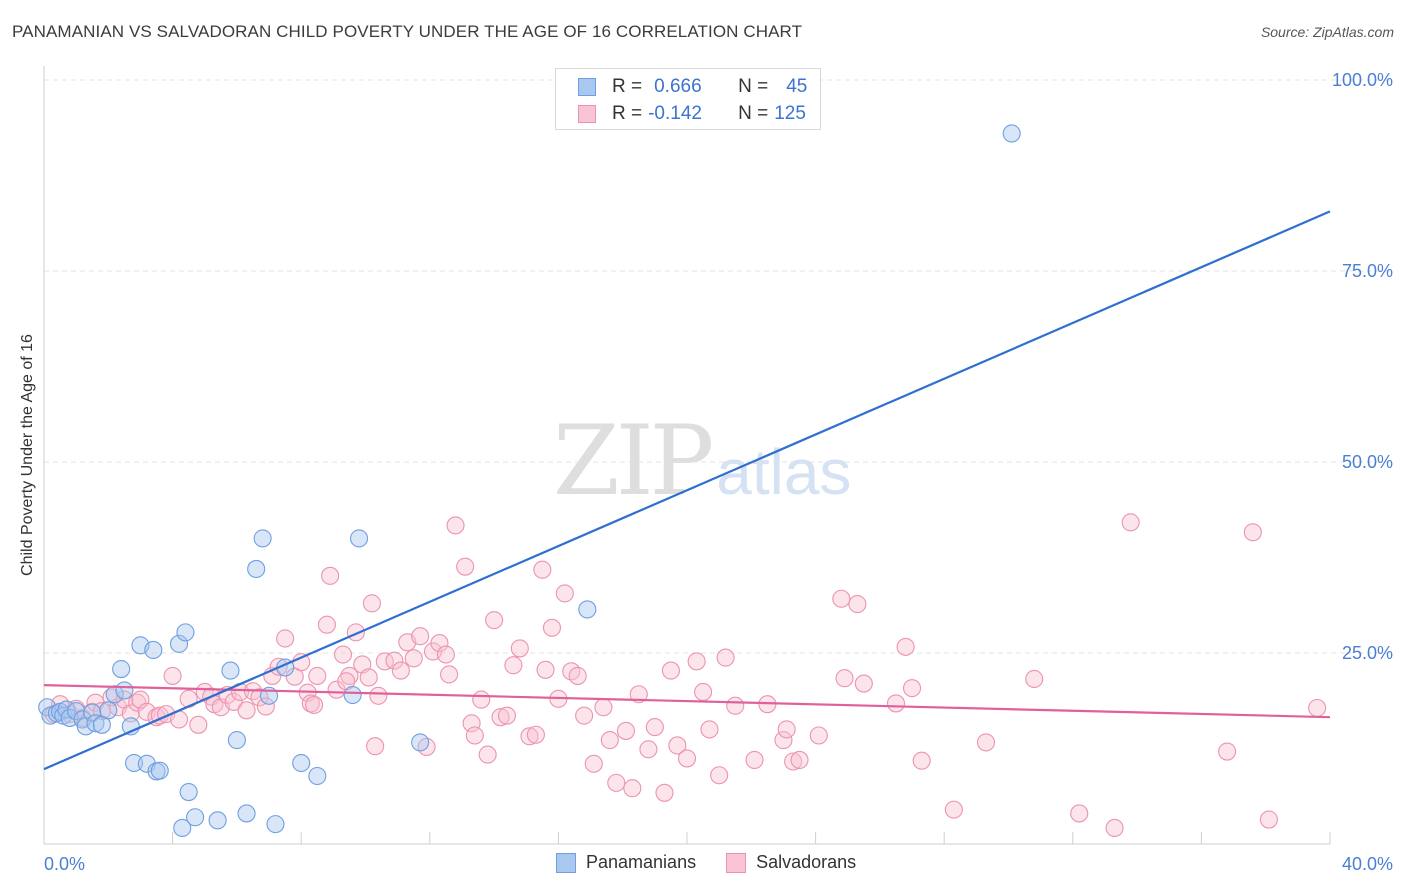  What do you see at coordinates (587, 114) in the screenshot?
I see `legend-swatch-salvadorans` at bounding box center [587, 114].